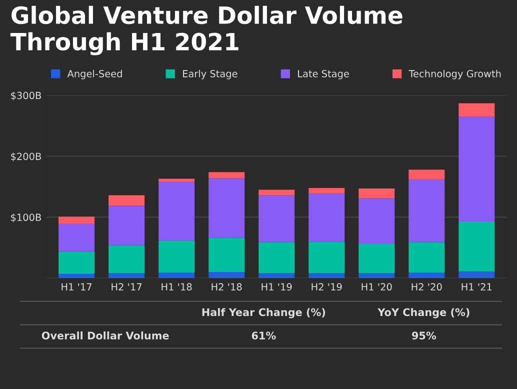  Describe the element at coordinates (26, 157) in the screenshot. I see `y-tick-label: $200B` at that location.